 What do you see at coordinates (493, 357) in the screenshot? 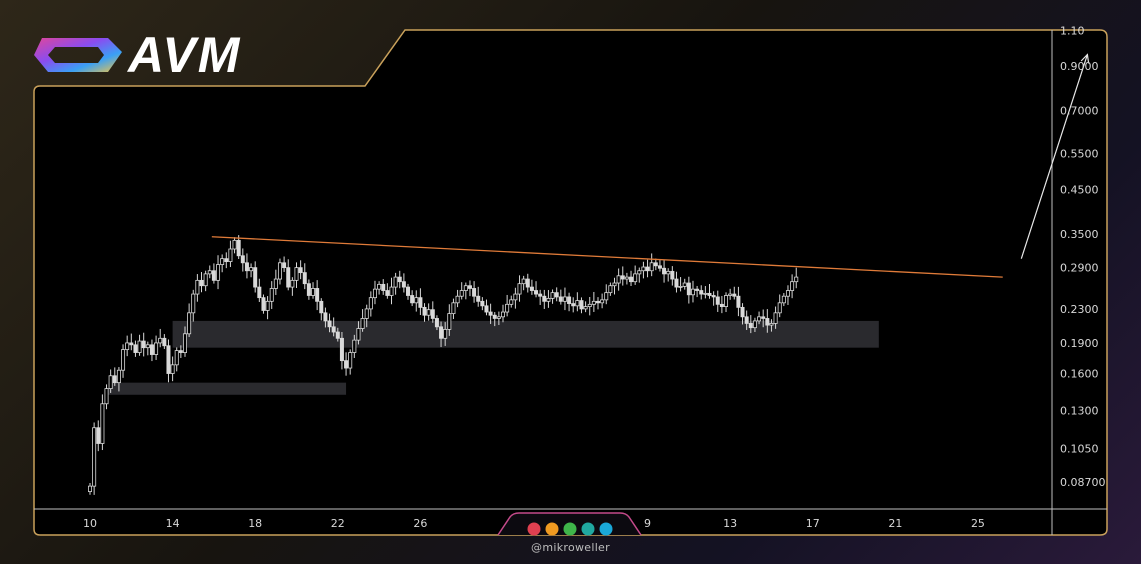
I see `support-zones` at bounding box center [493, 357].